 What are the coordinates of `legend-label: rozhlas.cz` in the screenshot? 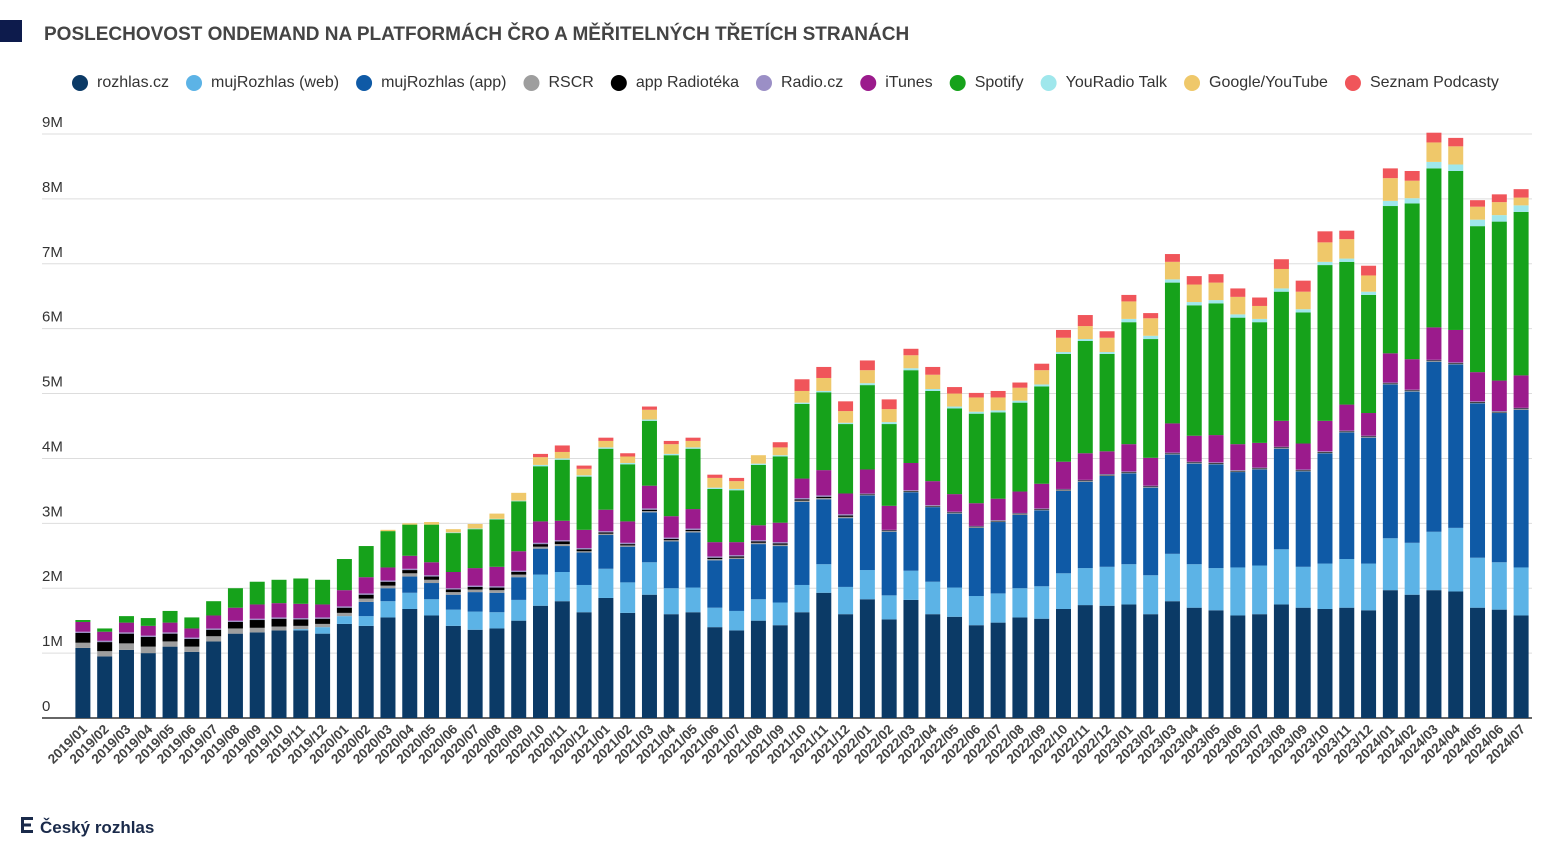 It's located at (133, 82).